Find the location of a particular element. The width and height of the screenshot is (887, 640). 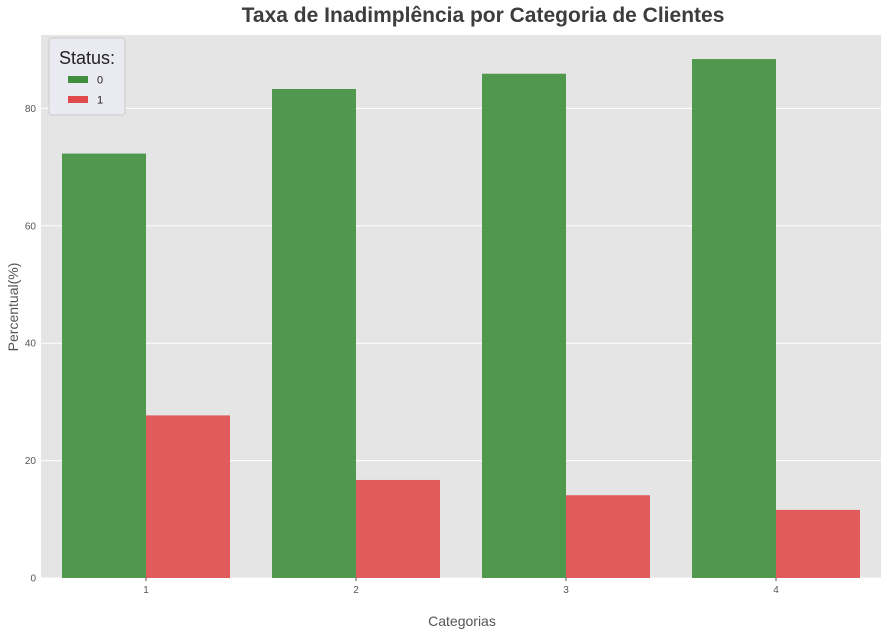

bar-cat1-status0 is located at coordinates (104, 365).